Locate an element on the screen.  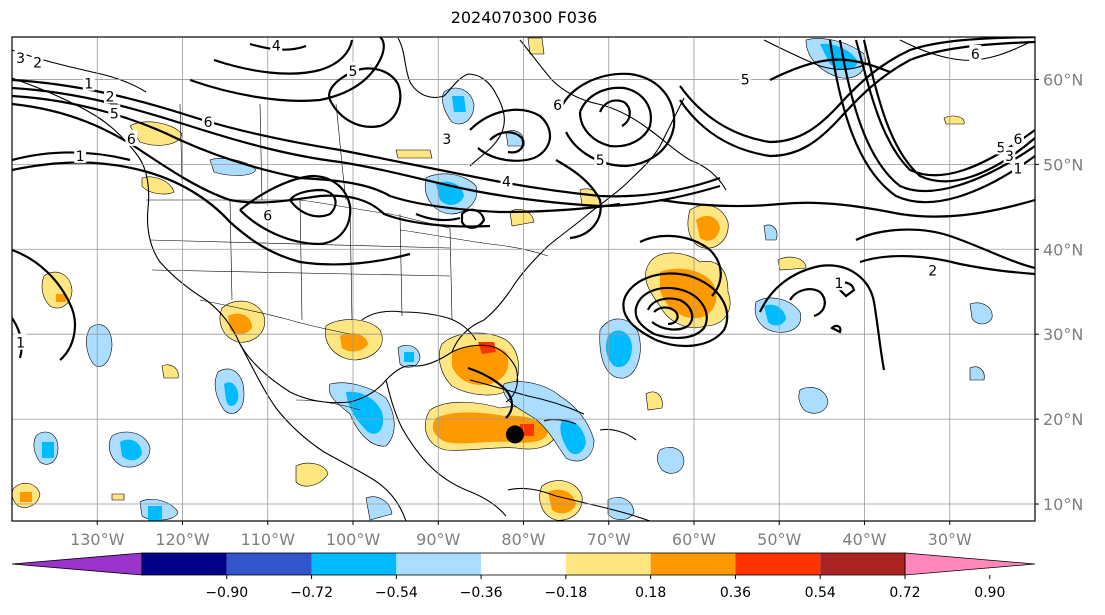
map-title: 2024070300 F036 is located at coordinates (524, 17).